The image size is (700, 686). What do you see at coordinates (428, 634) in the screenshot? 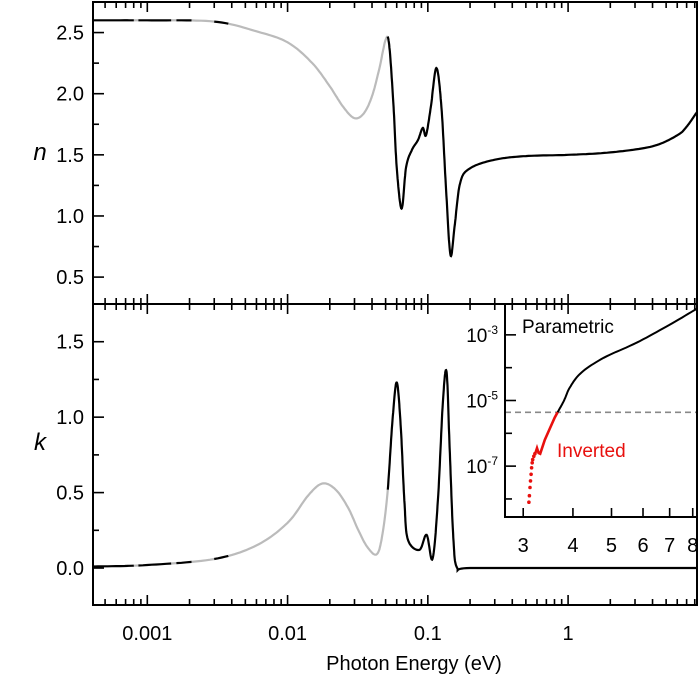
I see `x-tick-label: 0.1` at bounding box center [428, 634].